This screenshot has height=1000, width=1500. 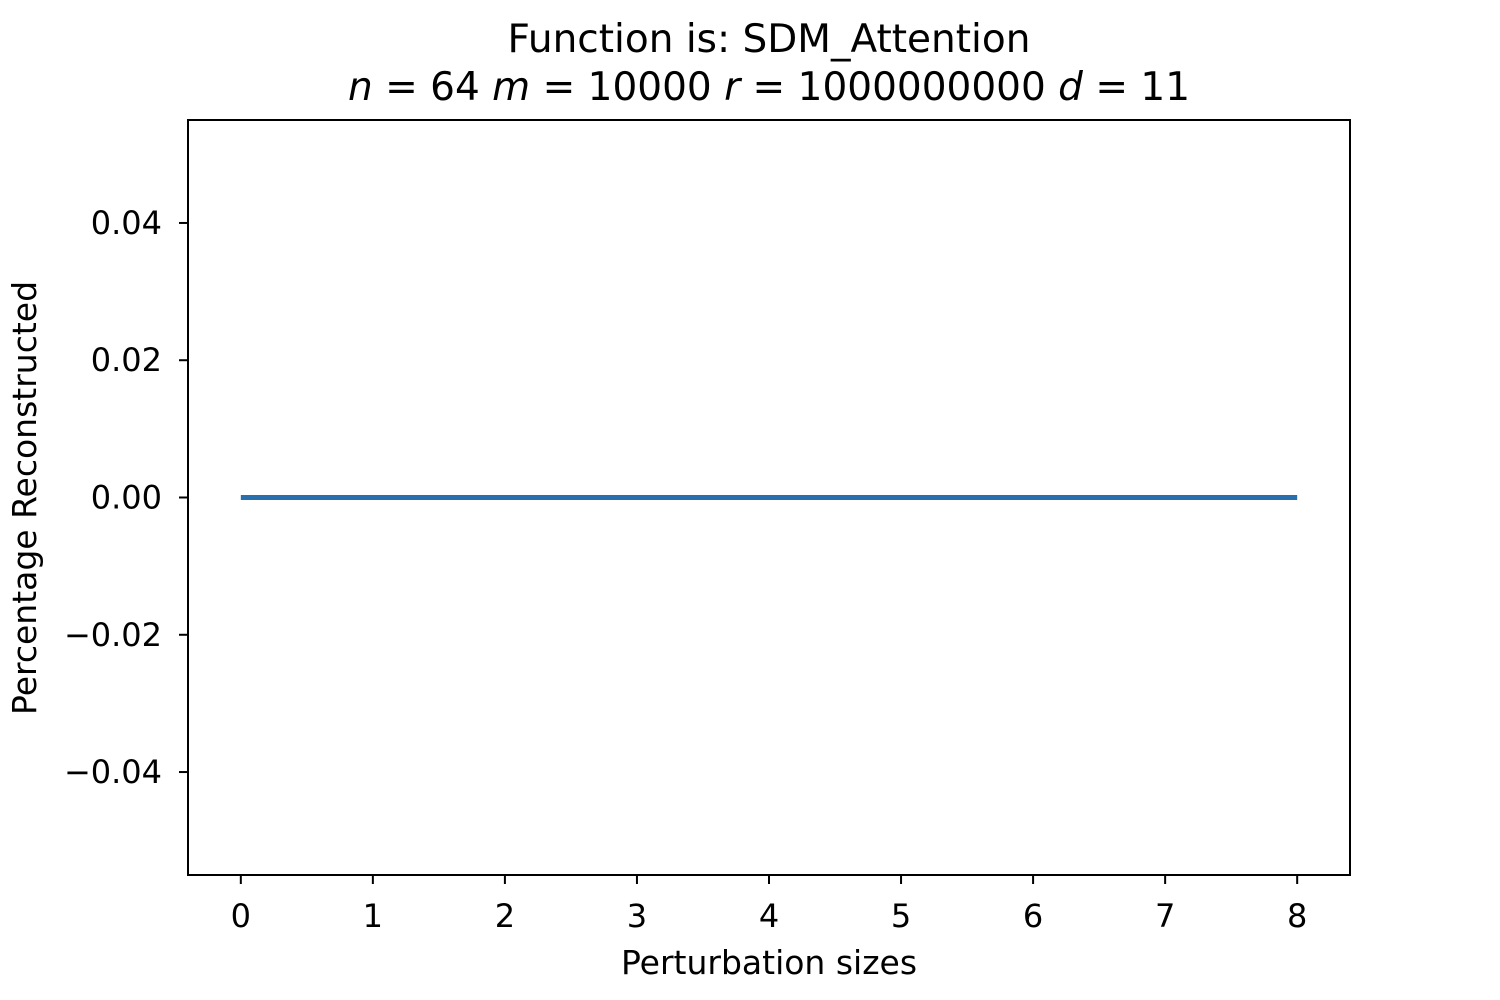 I want to click on x-tick-label: 0, so click(x=241, y=916).